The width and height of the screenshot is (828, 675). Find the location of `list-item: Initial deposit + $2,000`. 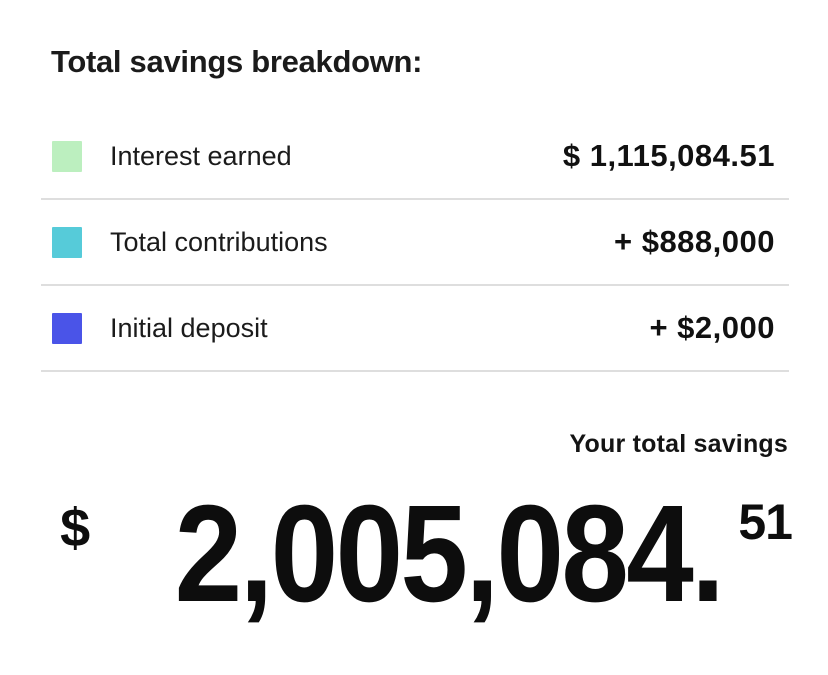

list-item: Initial deposit + $2,000 is located at coordinates (415, 329).